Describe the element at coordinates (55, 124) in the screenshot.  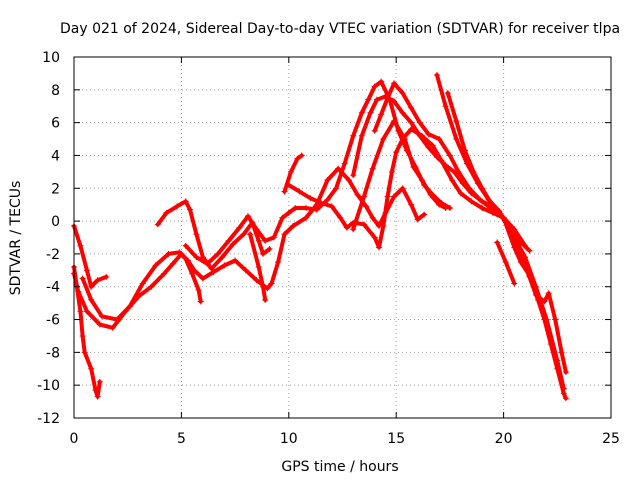
I see `y-tick-label: 6` at that location.